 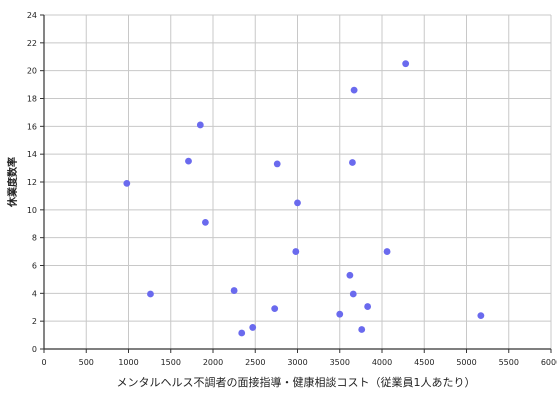 I want to click on x-tick-label: 2500, so click(x=255, y=362).